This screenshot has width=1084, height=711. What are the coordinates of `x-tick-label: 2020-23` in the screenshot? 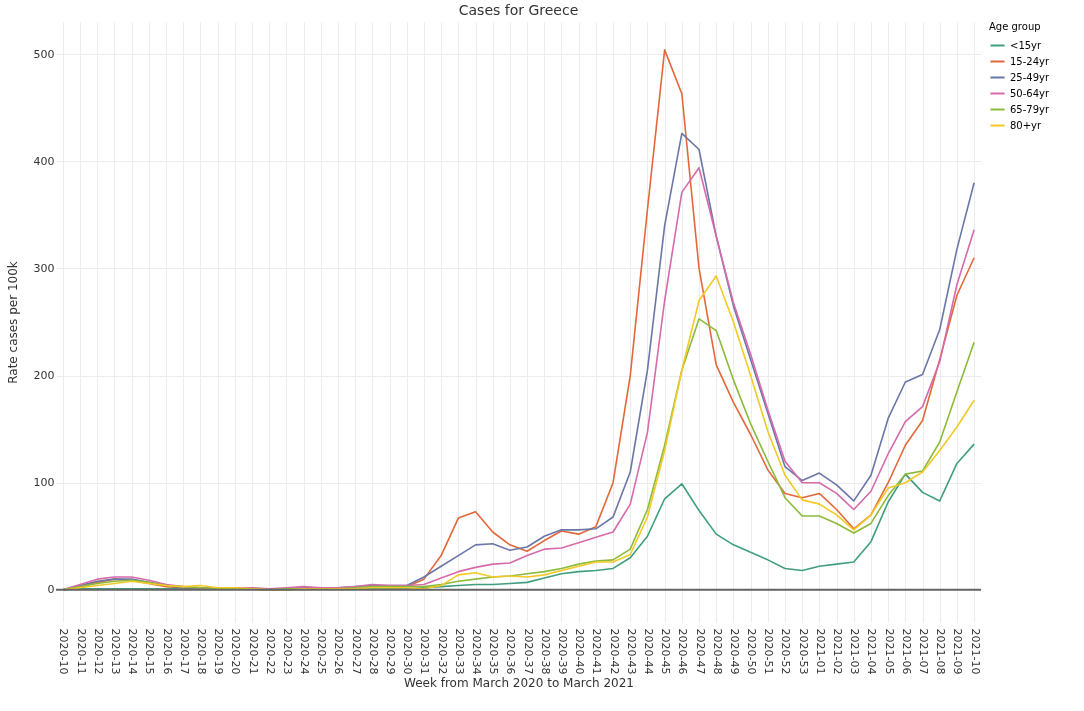 It's located at (287, 651).